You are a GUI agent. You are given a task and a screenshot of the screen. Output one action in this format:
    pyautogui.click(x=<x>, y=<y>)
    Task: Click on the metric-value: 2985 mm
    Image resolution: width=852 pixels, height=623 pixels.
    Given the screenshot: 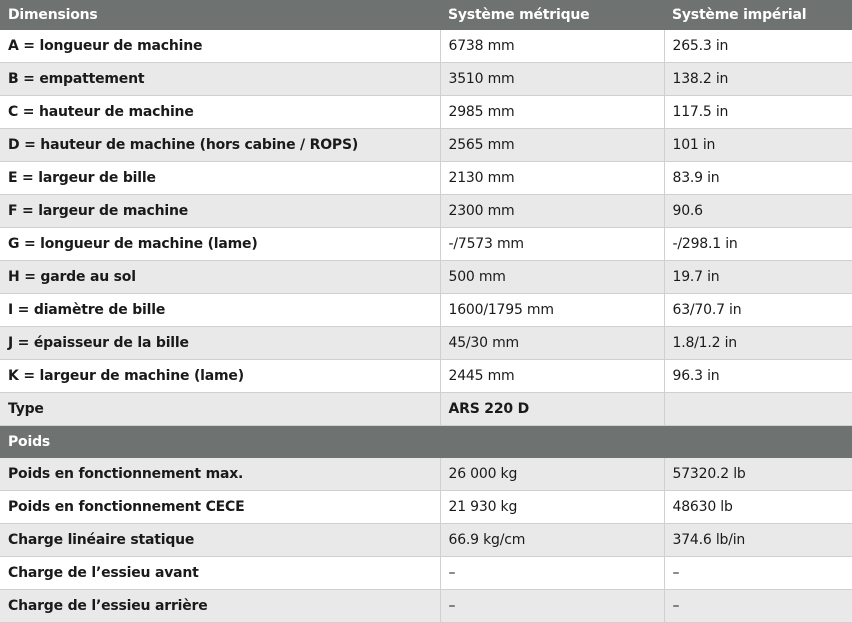 What is the action you would take?
    pyautogui.click(x=551, y=112)
    